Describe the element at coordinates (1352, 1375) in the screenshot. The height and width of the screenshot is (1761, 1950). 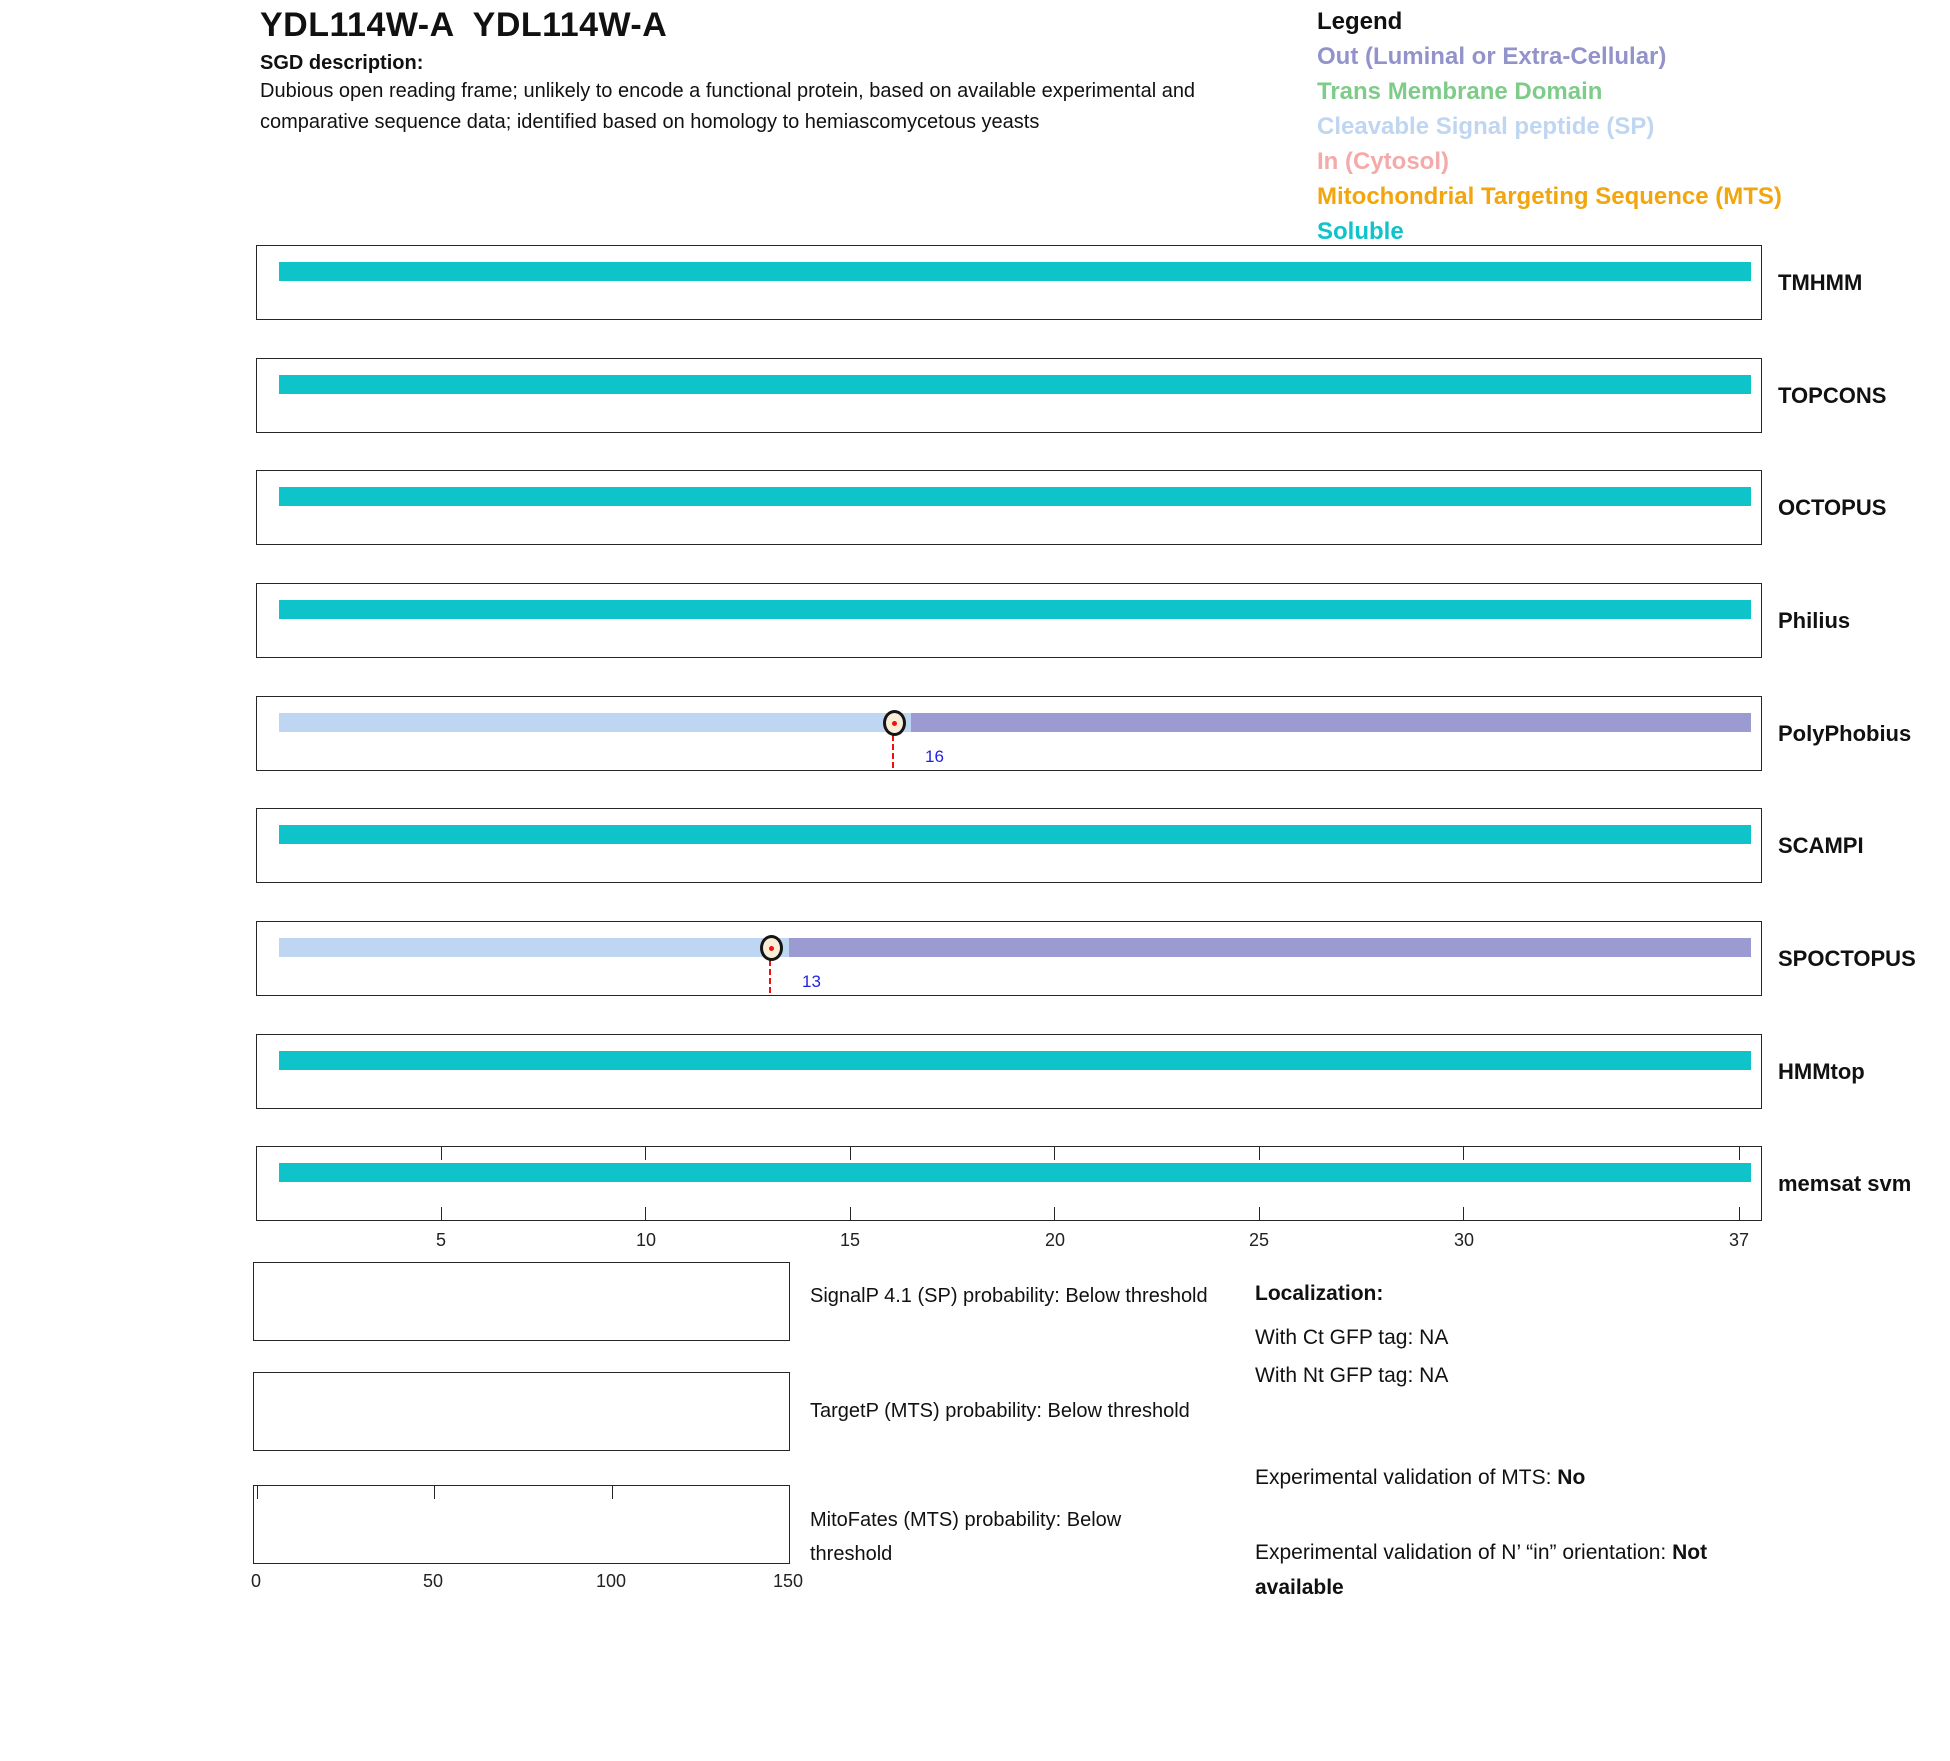
I see `nt-gfp-tag-value: With Nt GFP tag: NA` at that location.